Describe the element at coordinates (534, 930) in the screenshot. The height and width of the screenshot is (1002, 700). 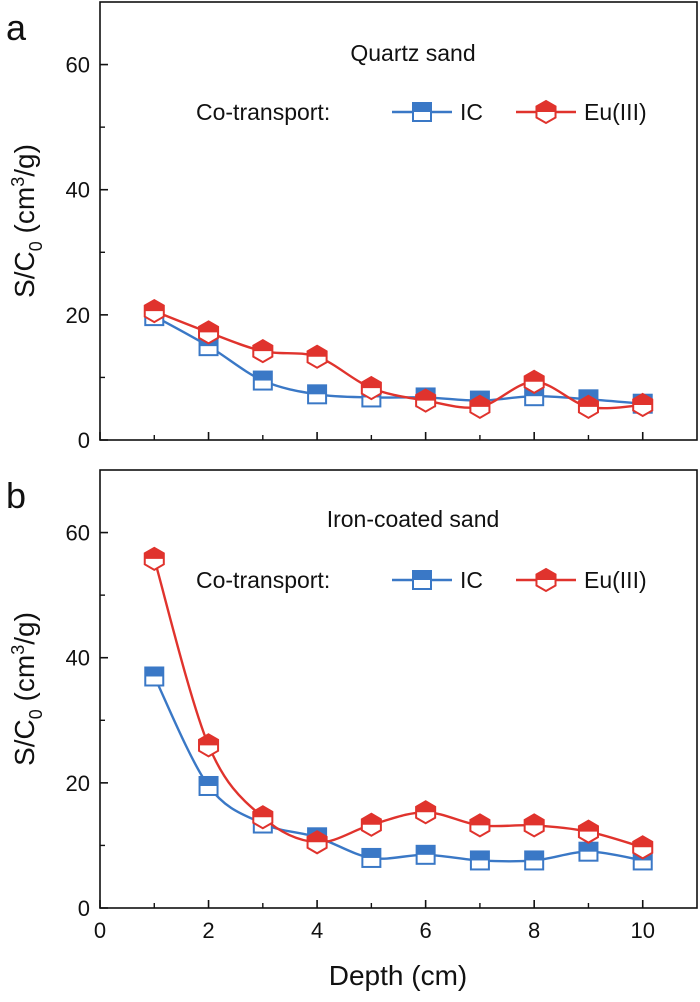
I see `x-tick-label: 8` at that location.